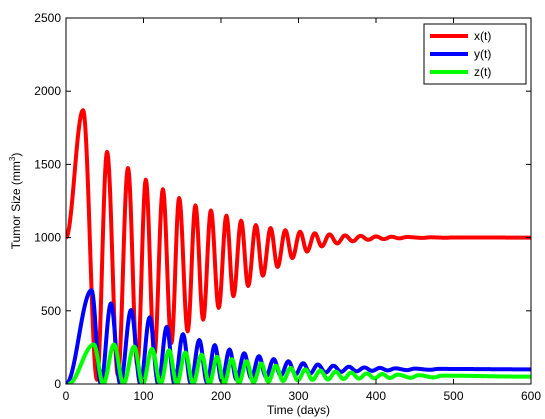 This screenshot has width=545, height=419. I want to click on x-tick-label-3: 300, so click(298, 396).